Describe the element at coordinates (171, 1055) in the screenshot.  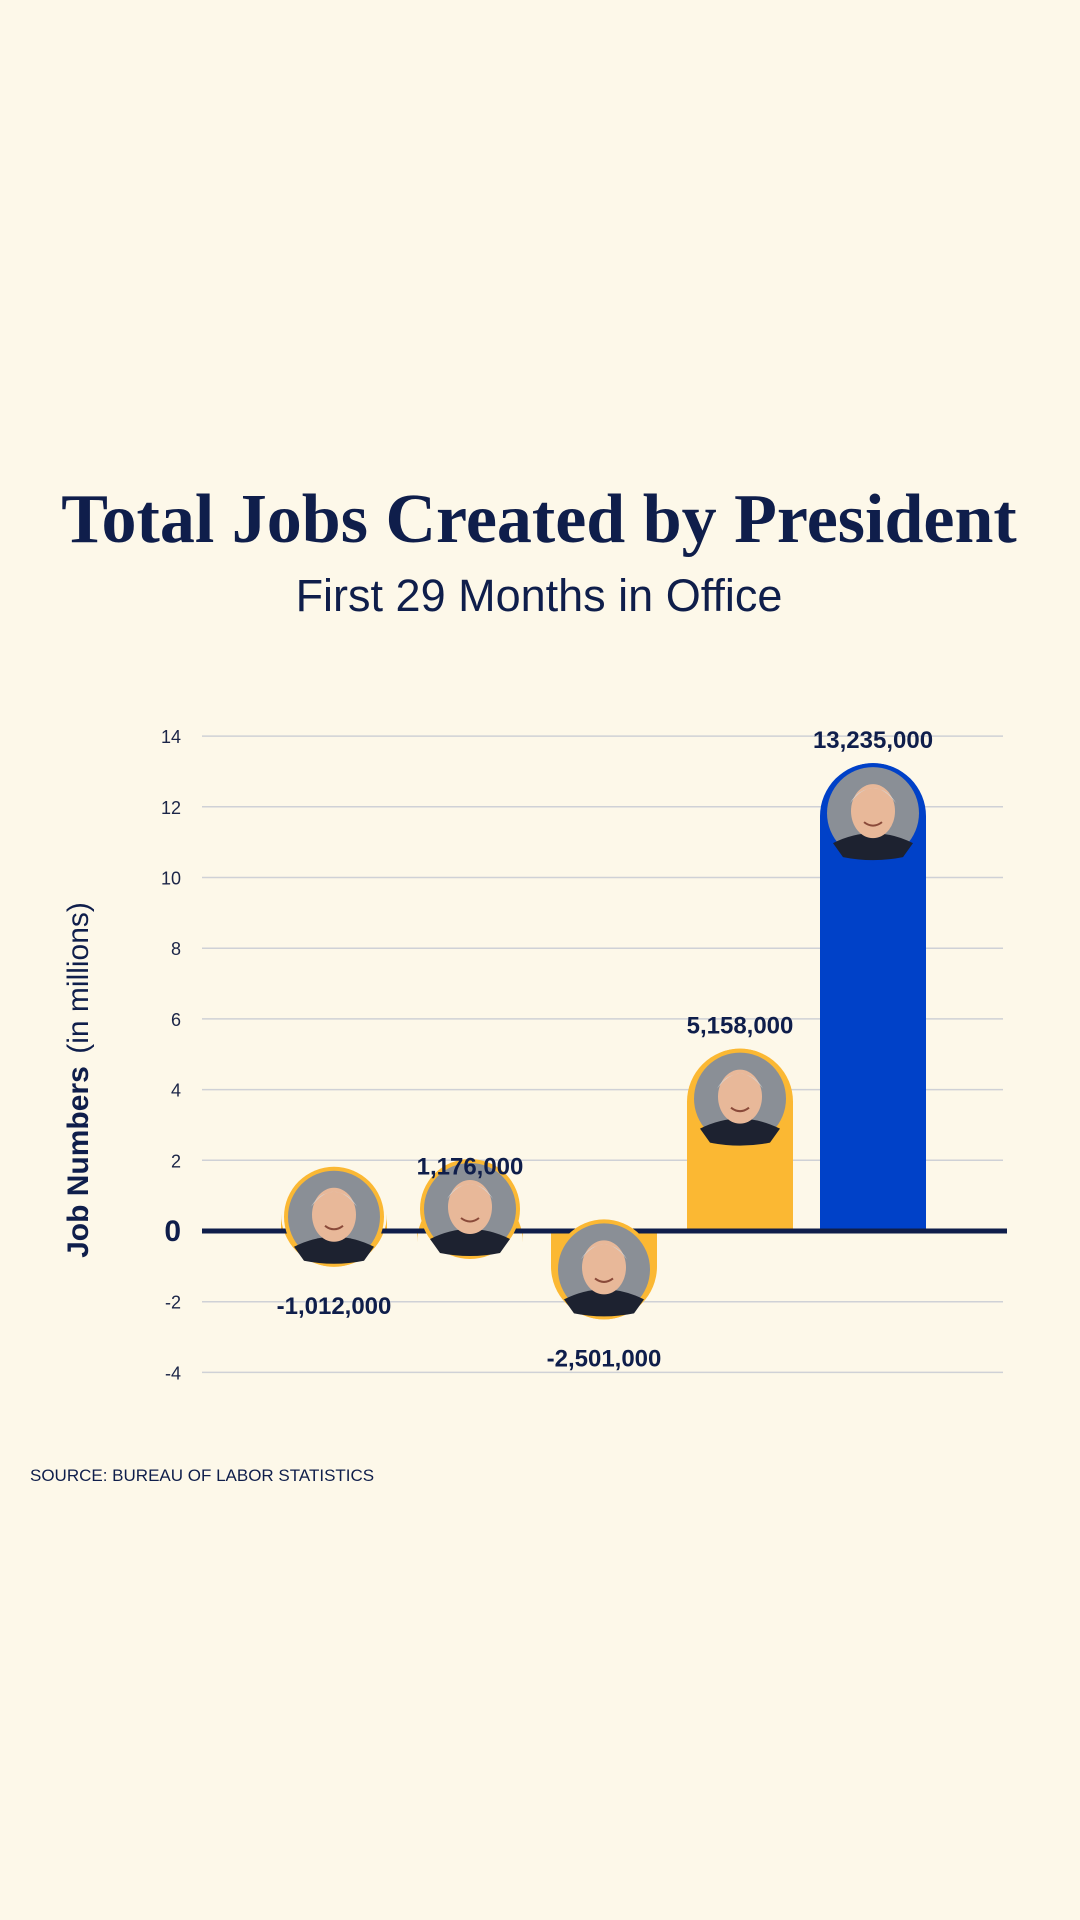
I see `y-tick-labels: -4 -2 0 2 4 6 8 10 12 14` at that location.